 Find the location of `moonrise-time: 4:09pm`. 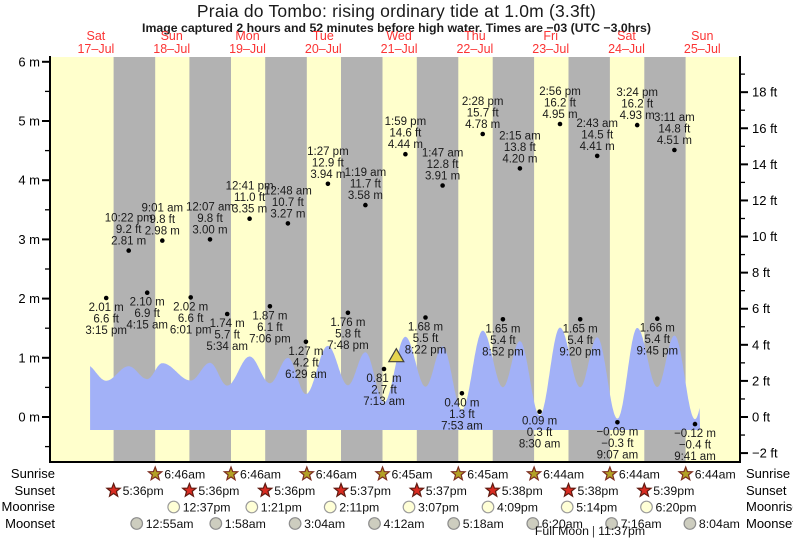

moonrise-time: 4:09pm is located at coordinates (517, 507).